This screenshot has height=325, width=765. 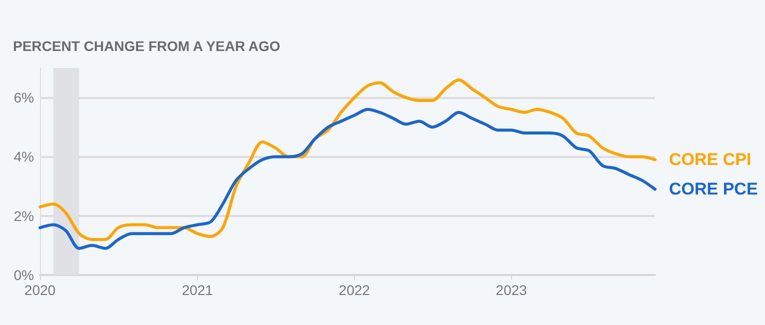 I want to click on x-tick-label: 2020, so click(x=40, y=290).